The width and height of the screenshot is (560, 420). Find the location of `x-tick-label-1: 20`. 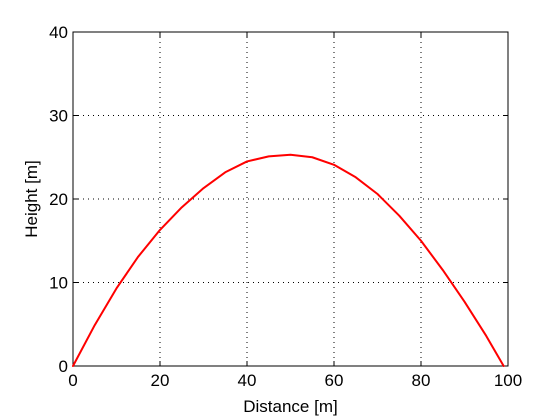

x-tick-label-1: 20 is located at coordinates (160, 380).